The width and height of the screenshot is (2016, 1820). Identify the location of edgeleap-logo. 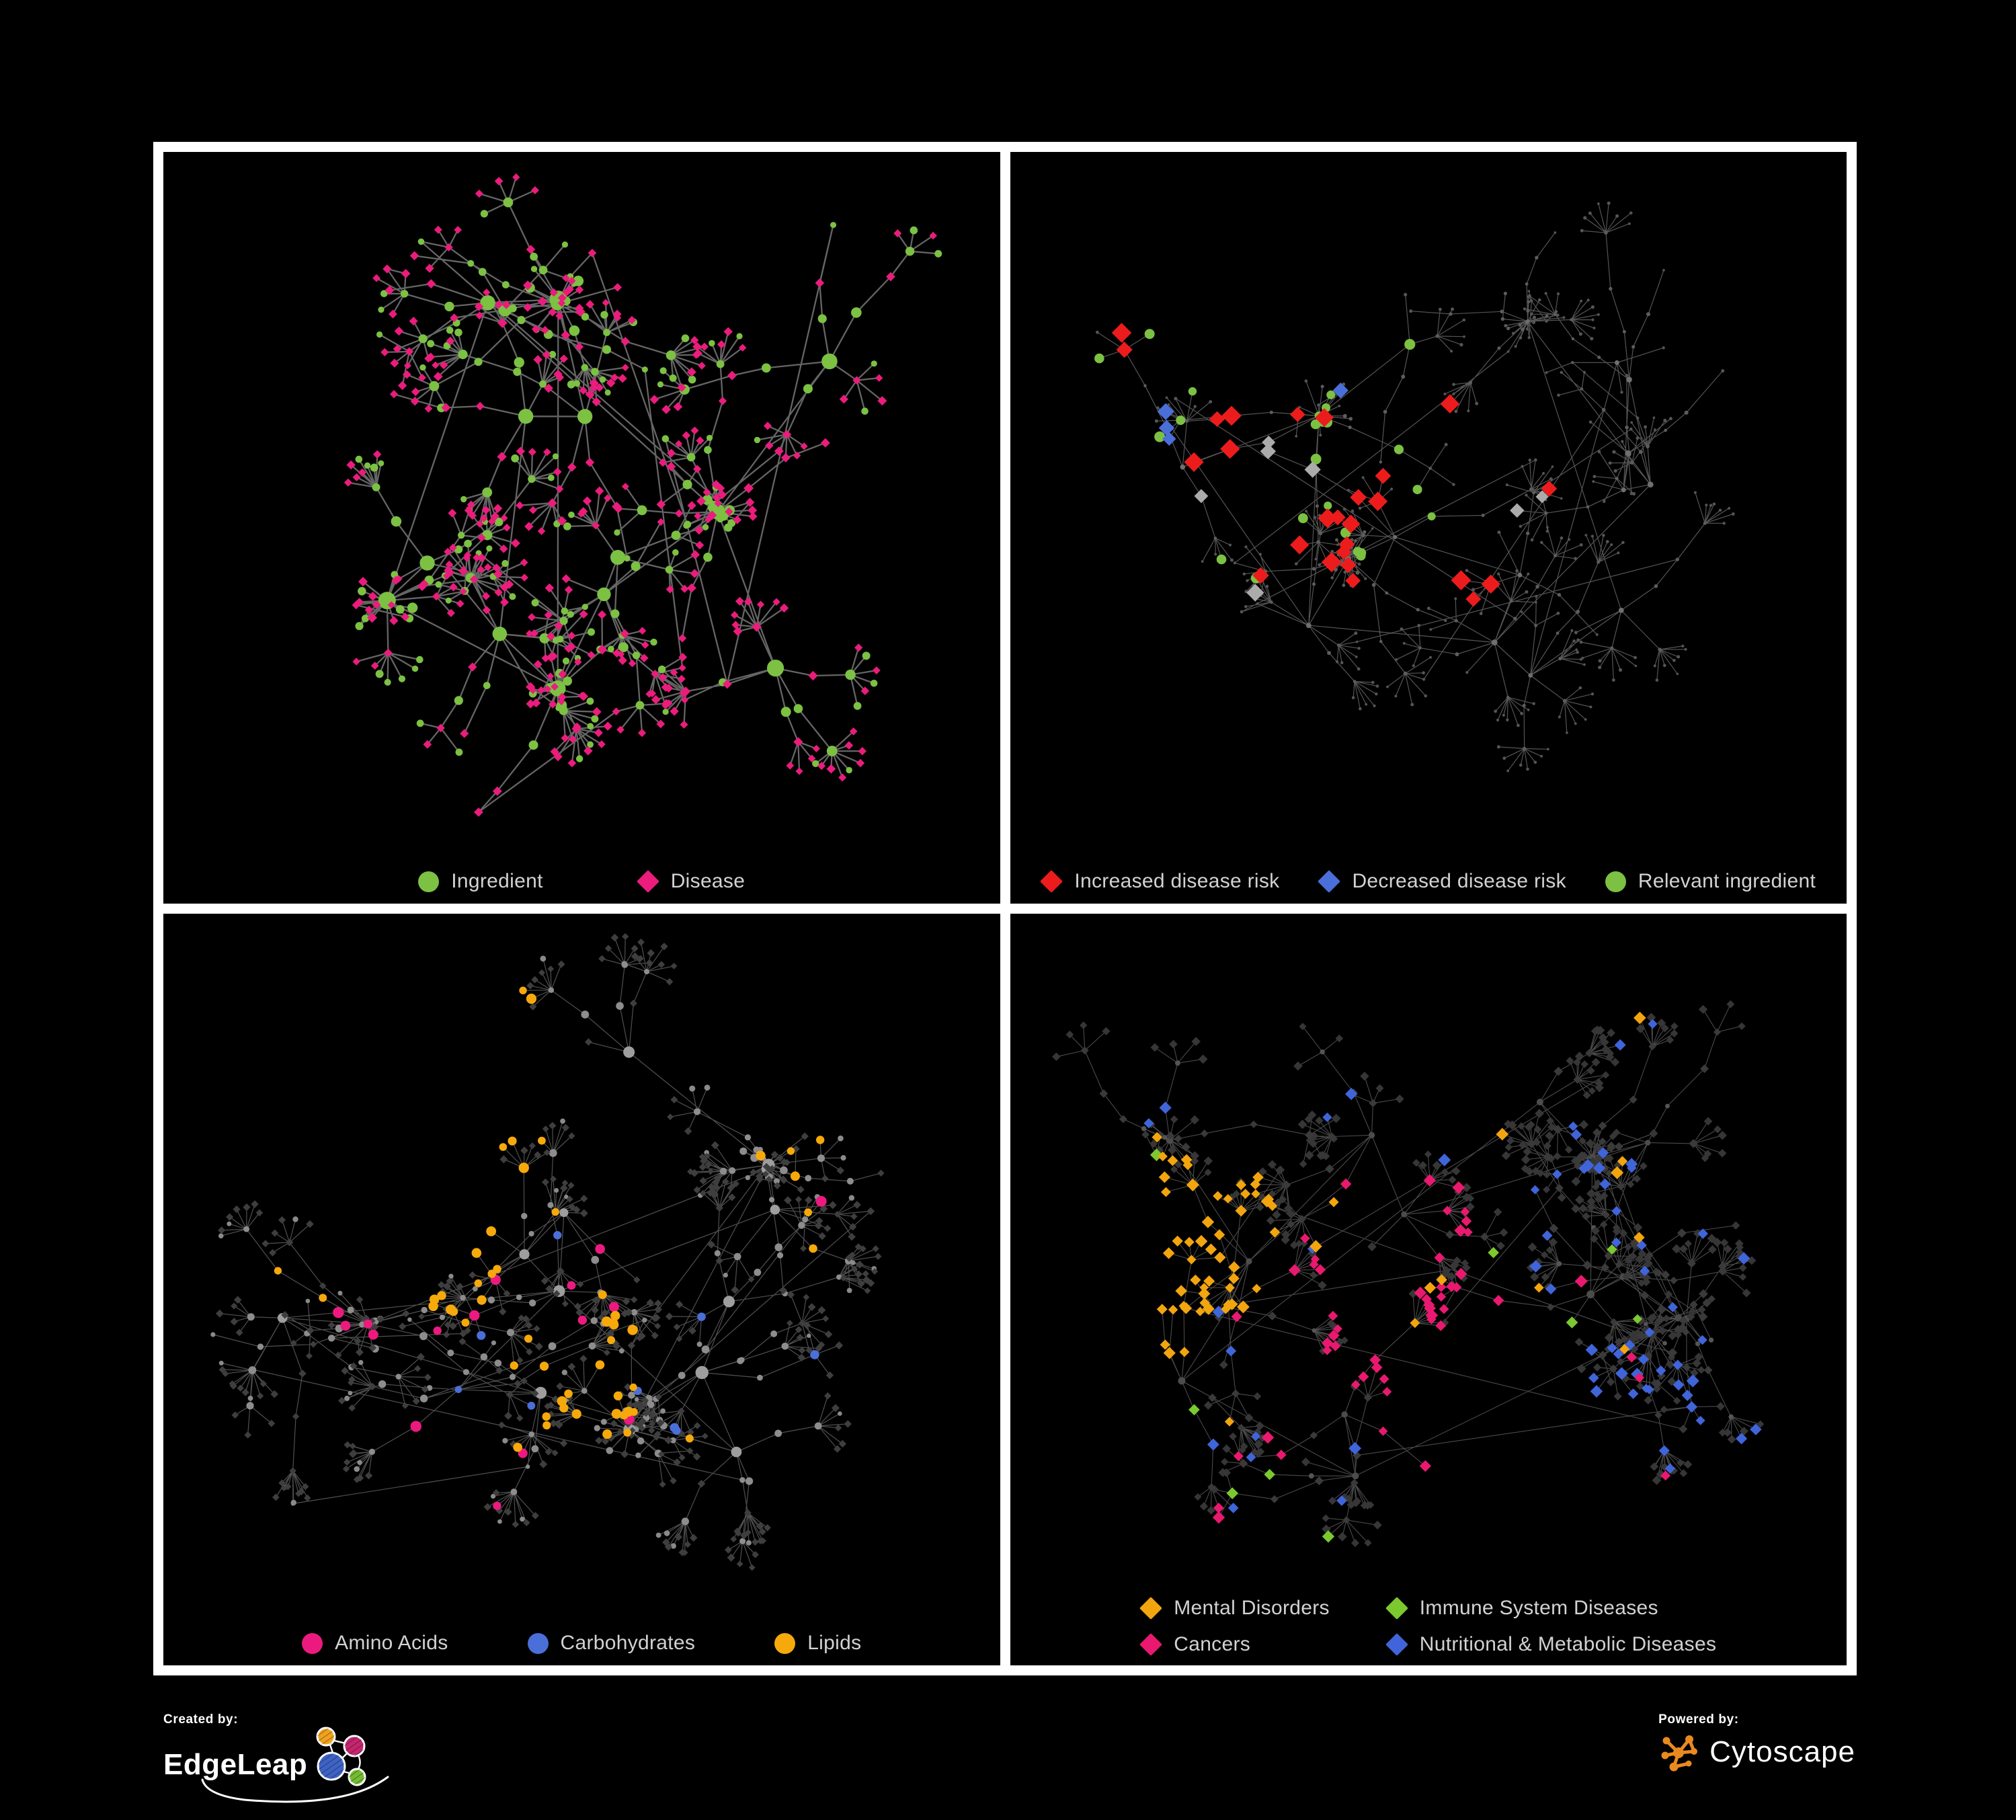
(295, 1765).